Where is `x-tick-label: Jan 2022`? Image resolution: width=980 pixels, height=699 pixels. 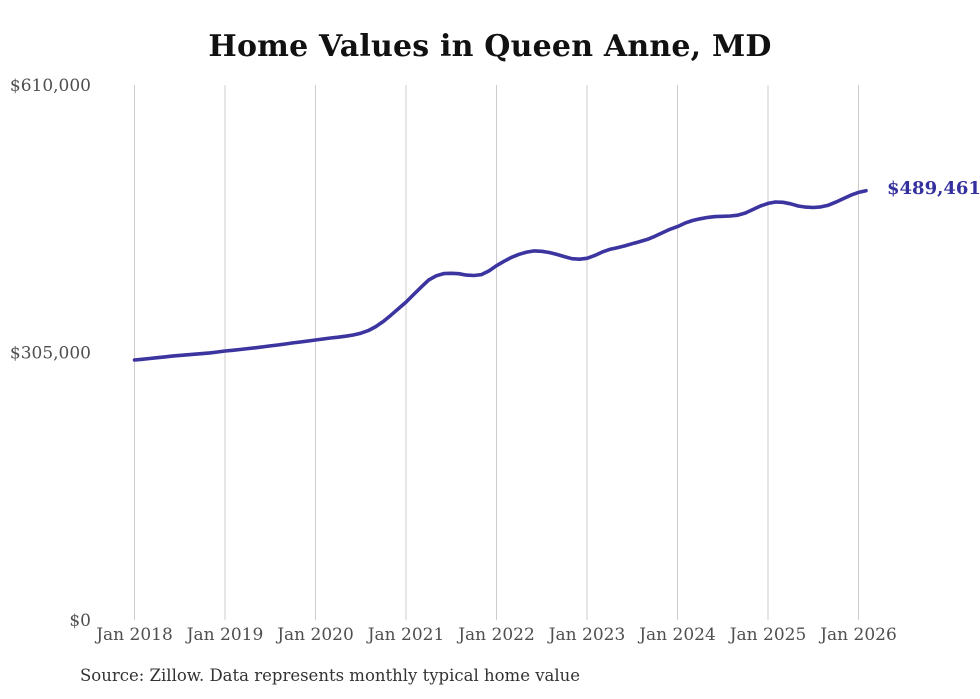
x-tick-label: Jan 2022 is located at coordinates (495, 635).